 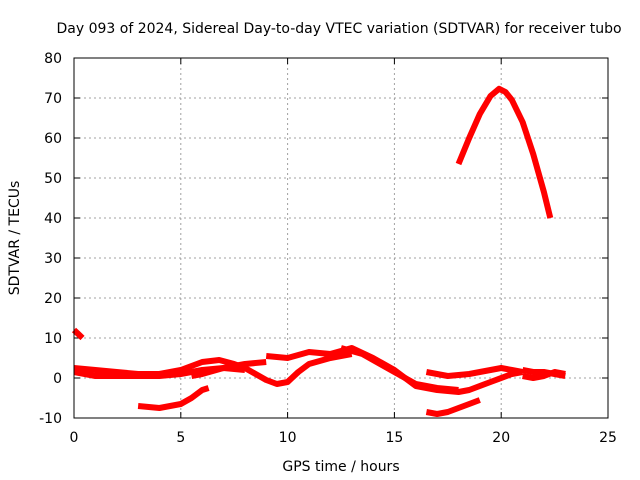 What do you see at coordinates (53, 179) in the screenshot?
I see `y-tick-label: 50` at bounding box center [53, 179].